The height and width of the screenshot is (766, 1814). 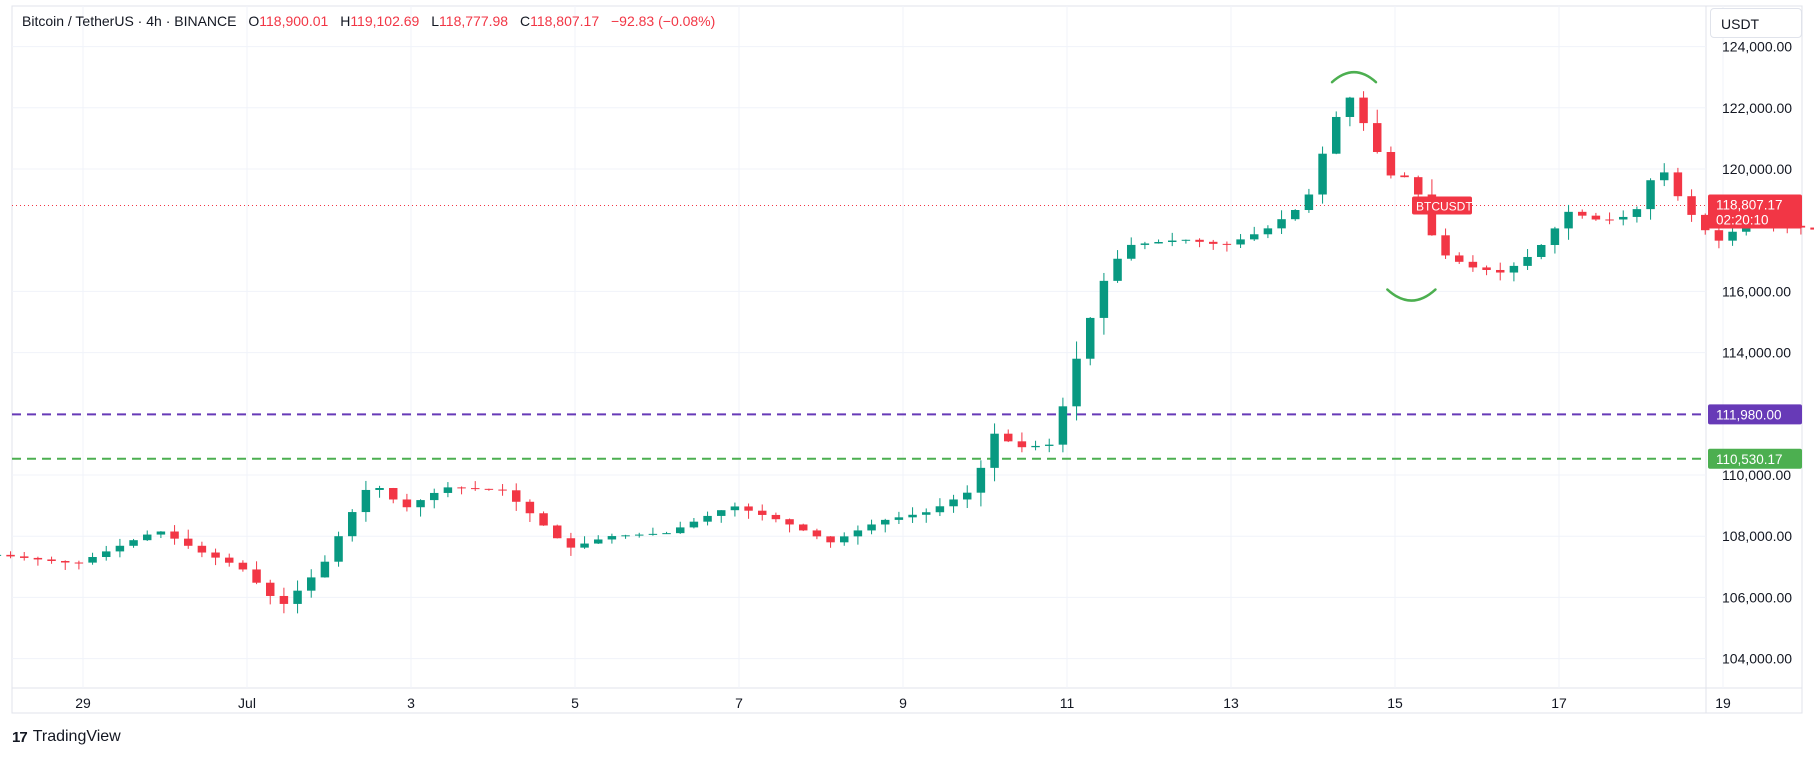 What do you see at coordinates (66, 737) in the screenshot?
I see `tradingview-brand: 17 TradingView` at bounding box center [66, 737].